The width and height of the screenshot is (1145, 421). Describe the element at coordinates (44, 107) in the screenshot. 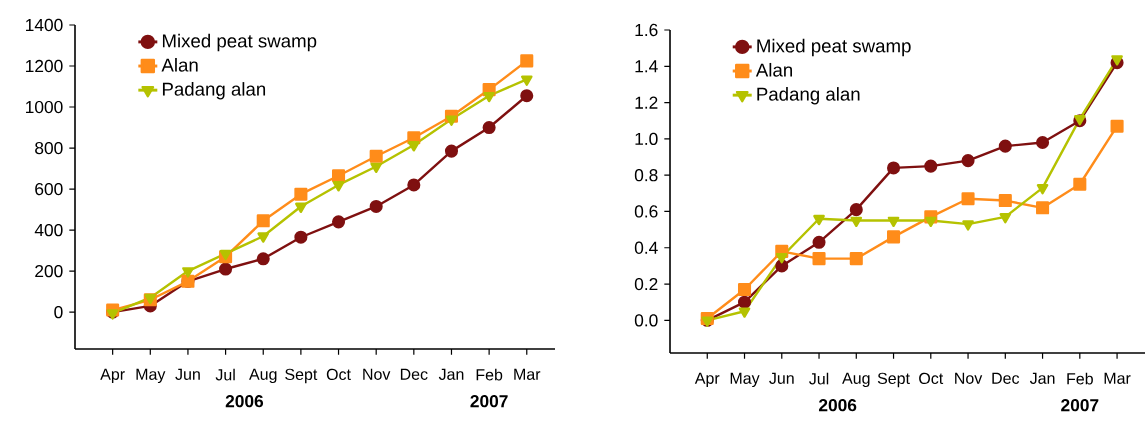

I see `y-tick-label: 1000` at that location.